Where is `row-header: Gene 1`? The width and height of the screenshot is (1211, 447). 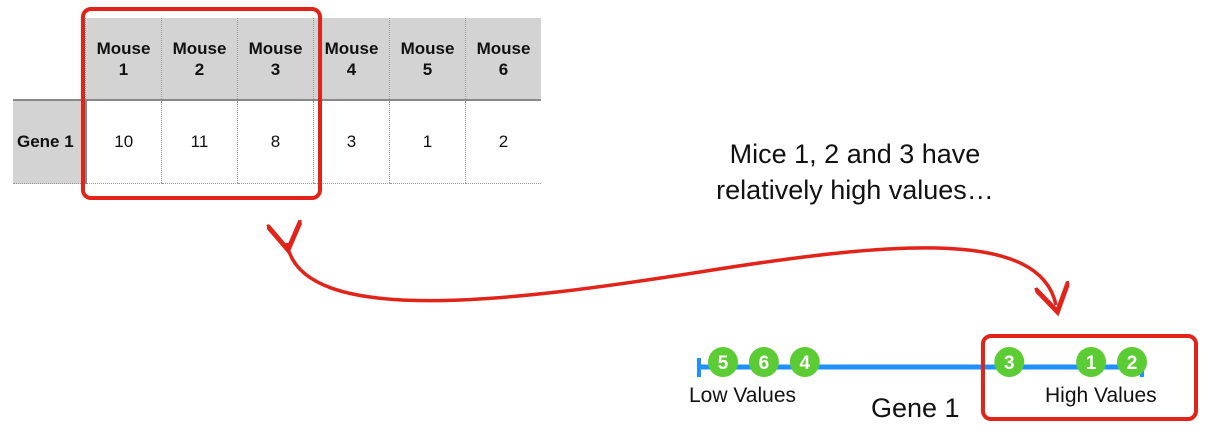
row-header: Gene 1 is located at coordinates (50, 142).